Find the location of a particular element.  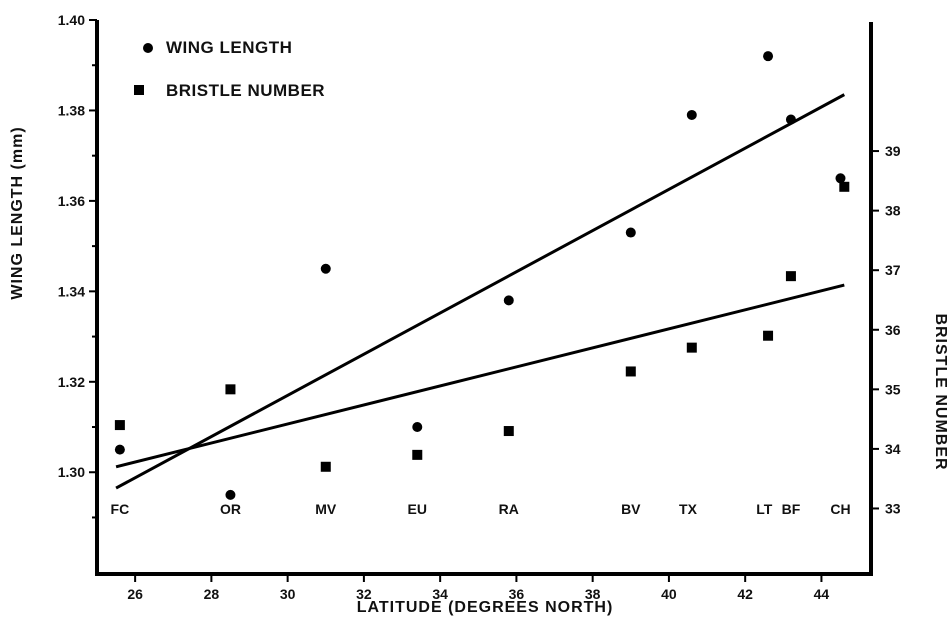

x-tick-label: 42 is located at coordinates (745, 594).